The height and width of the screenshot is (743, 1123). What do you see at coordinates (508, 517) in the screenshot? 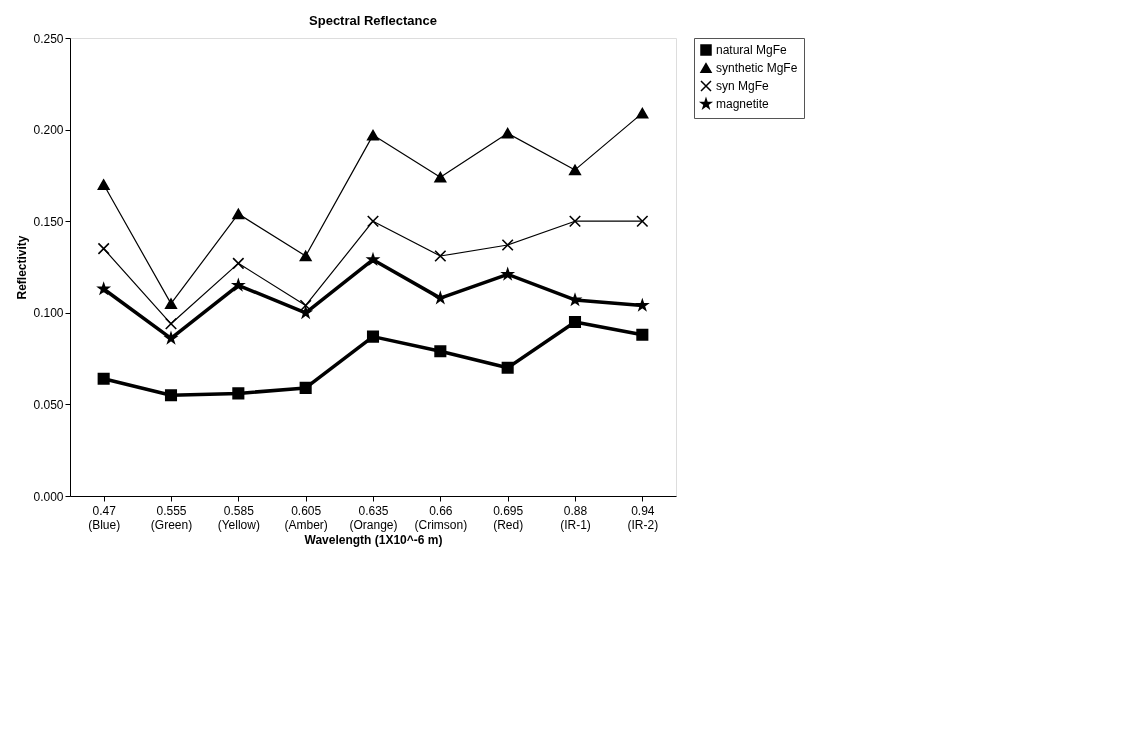
I see `x-tick-label: 0.695 (Red)` at bounding box center [508, 517].